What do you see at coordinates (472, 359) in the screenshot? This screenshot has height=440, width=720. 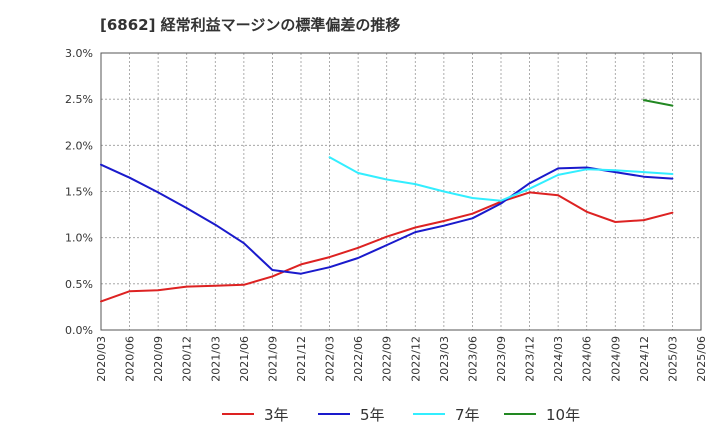 I see `x-tick-label: 2023/06` at bounding box center [472, 359].